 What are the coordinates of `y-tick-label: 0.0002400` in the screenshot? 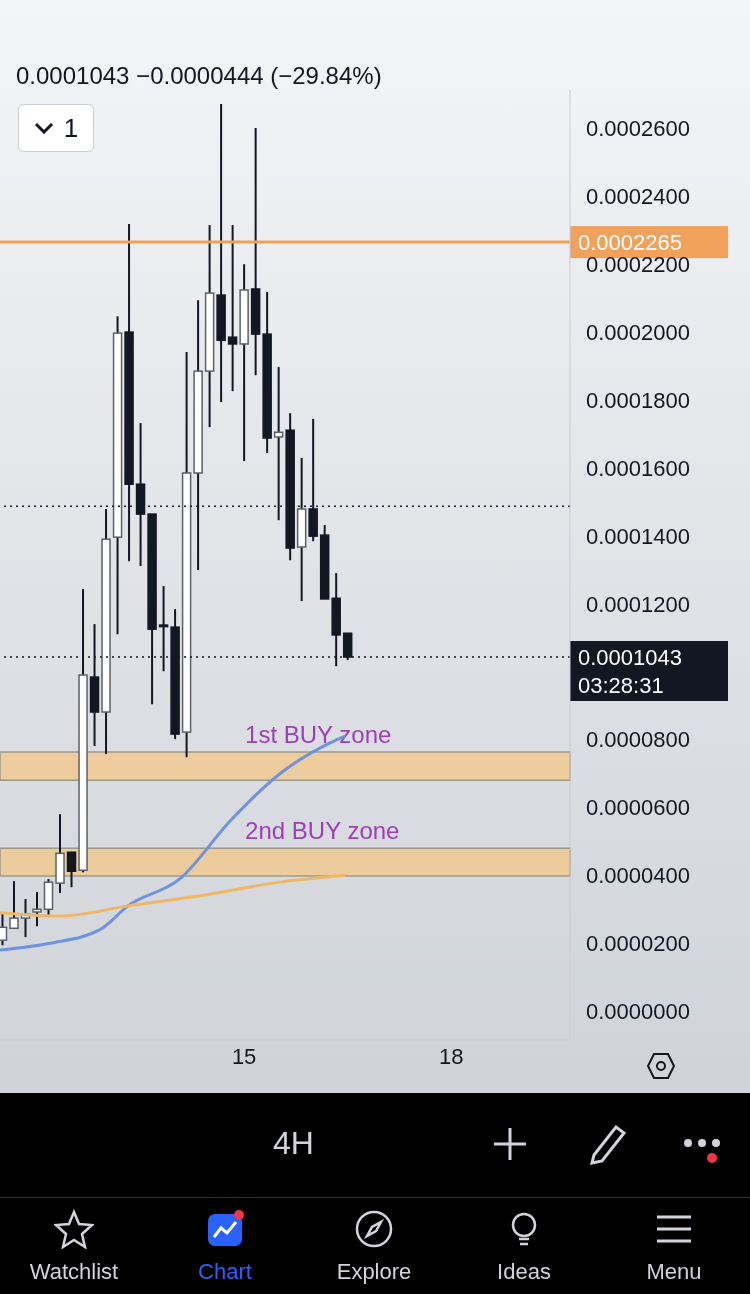 It's located at (638, 197).